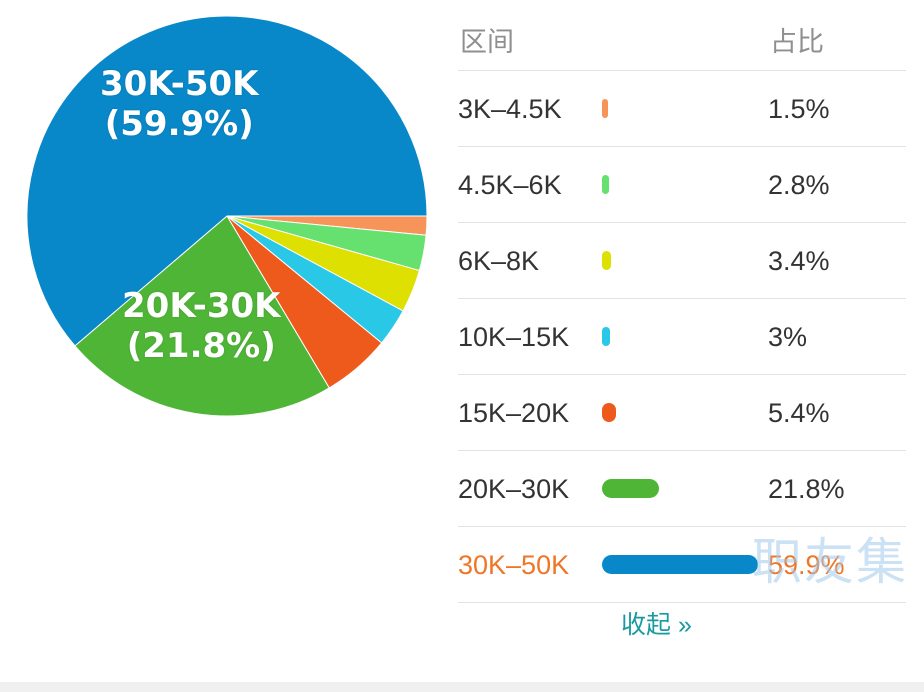 The width and height of the screenshot is (924, 692). Describe the element at coordinates (806, 489) in the screenshot. I see `legend-percentage: 21.8%` at that location.